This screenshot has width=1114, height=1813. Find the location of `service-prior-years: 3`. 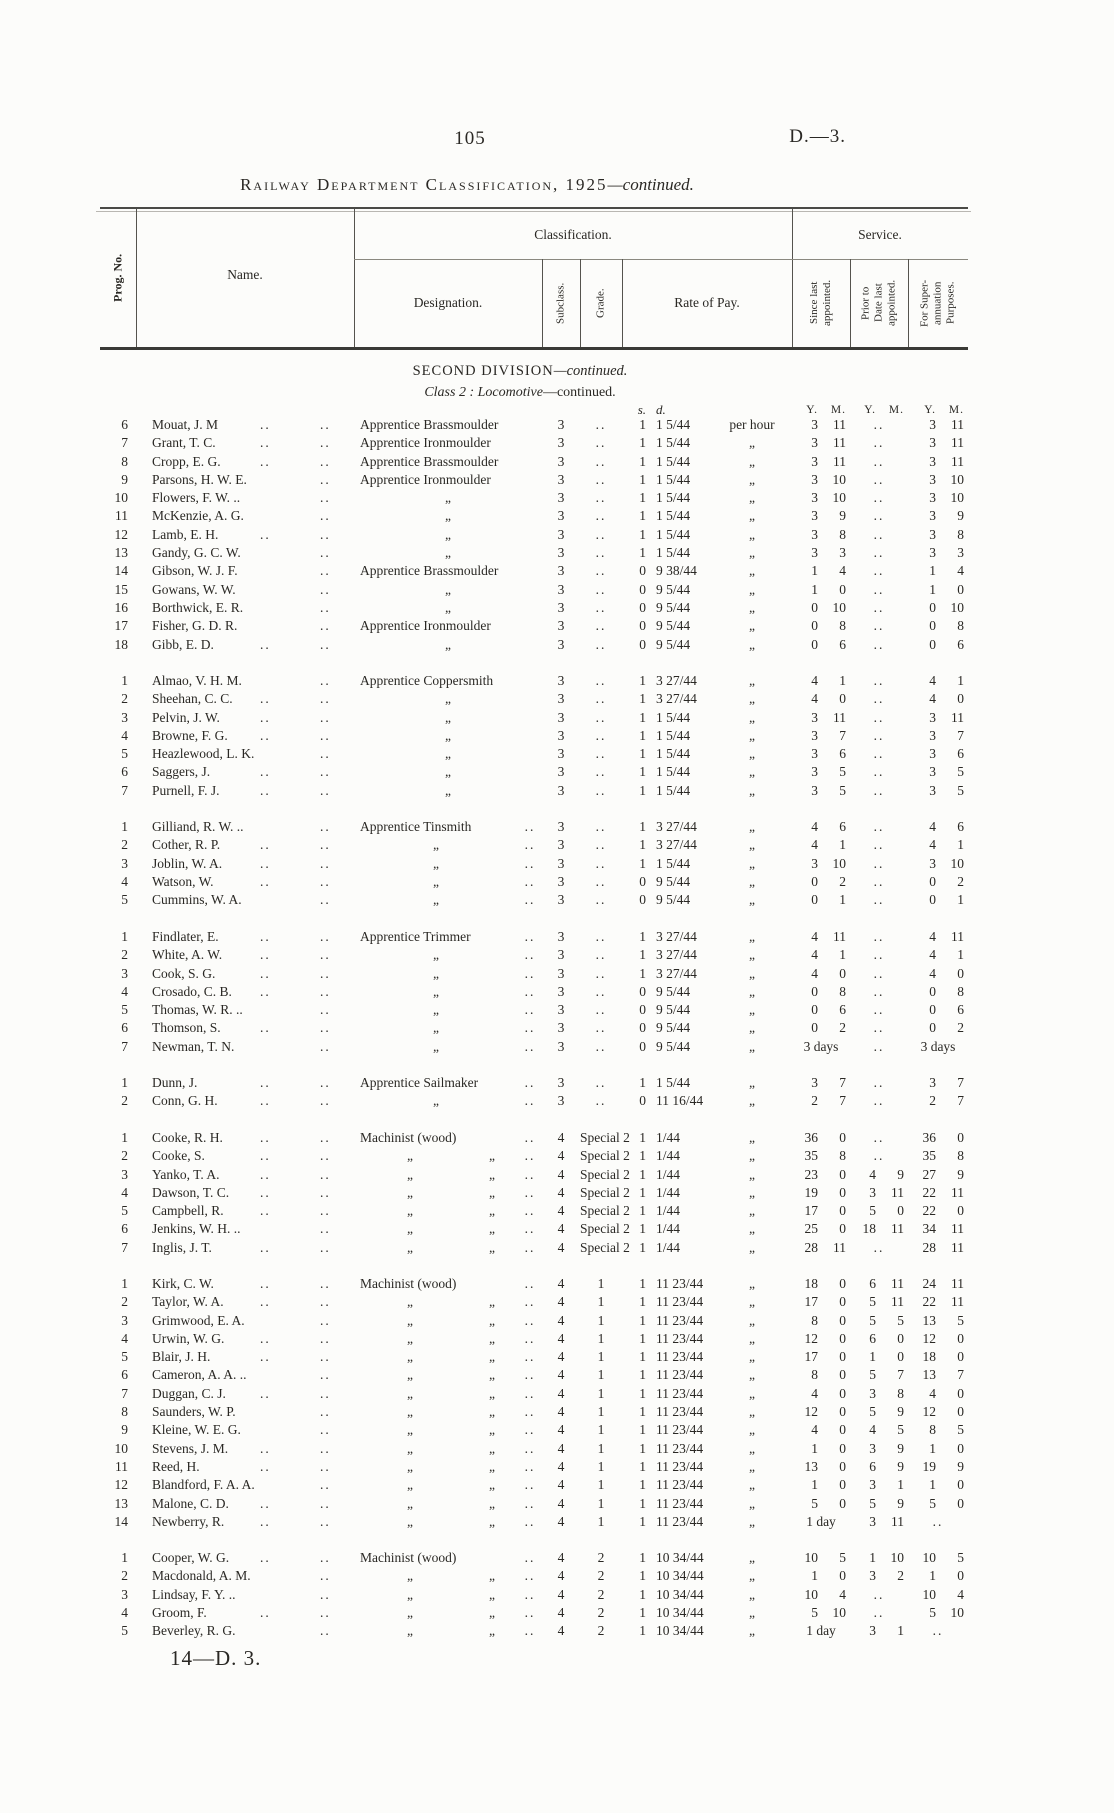

service-prior-years: 3 is located at coordinates (872, 1485).